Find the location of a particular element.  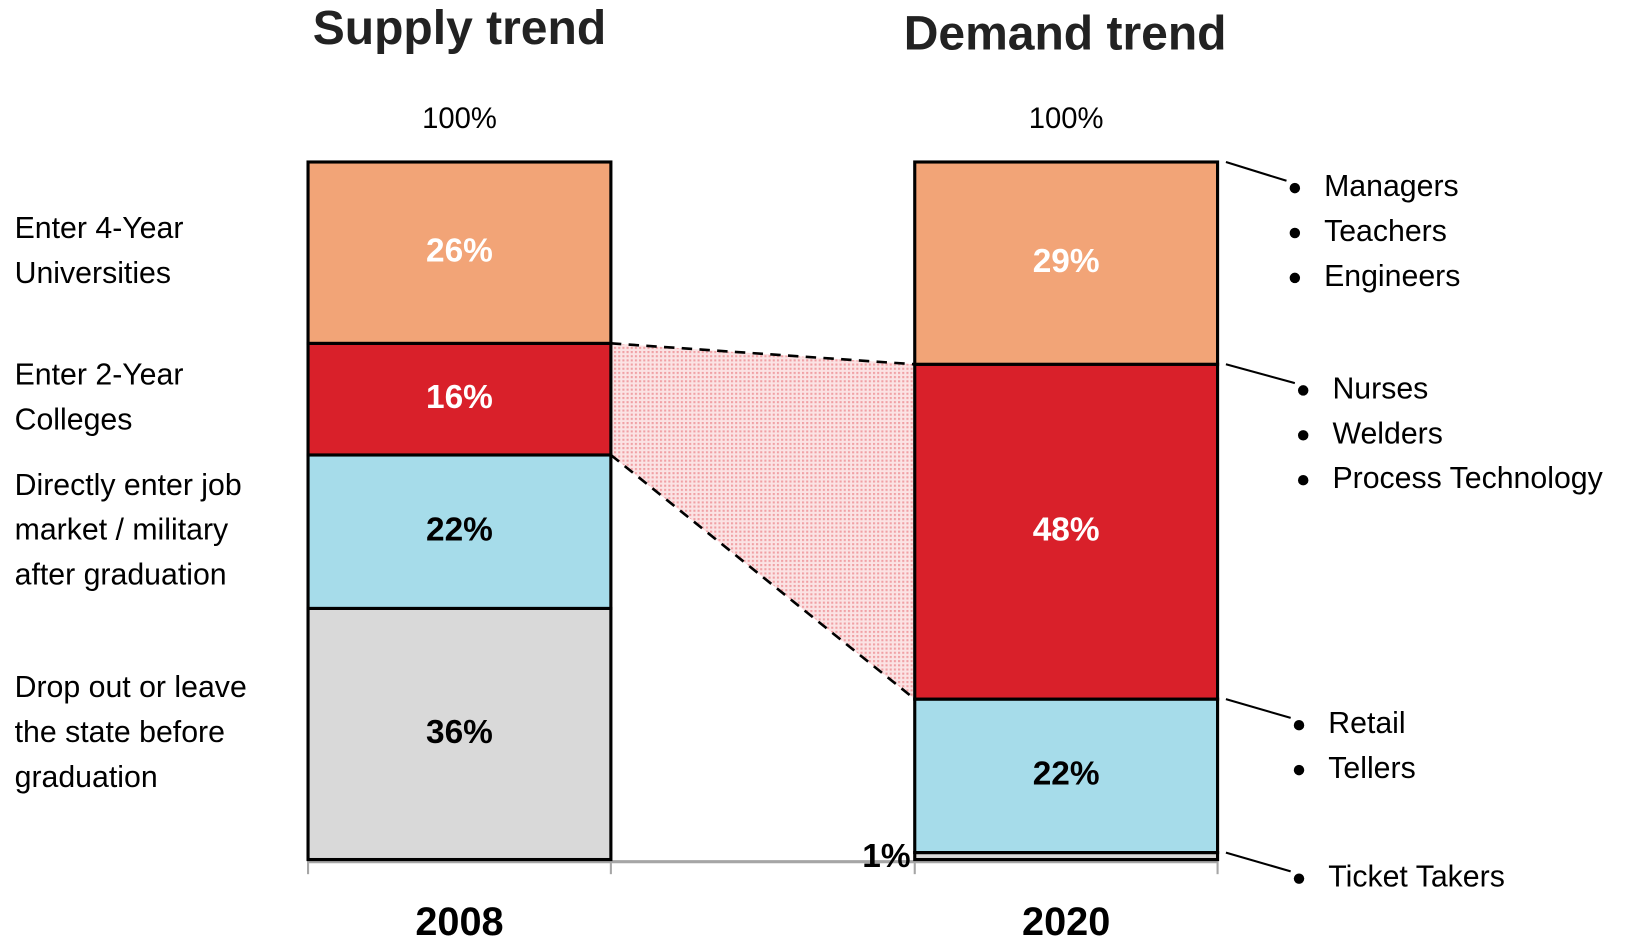

value-label: 1% is located at coordinates (886, 856).